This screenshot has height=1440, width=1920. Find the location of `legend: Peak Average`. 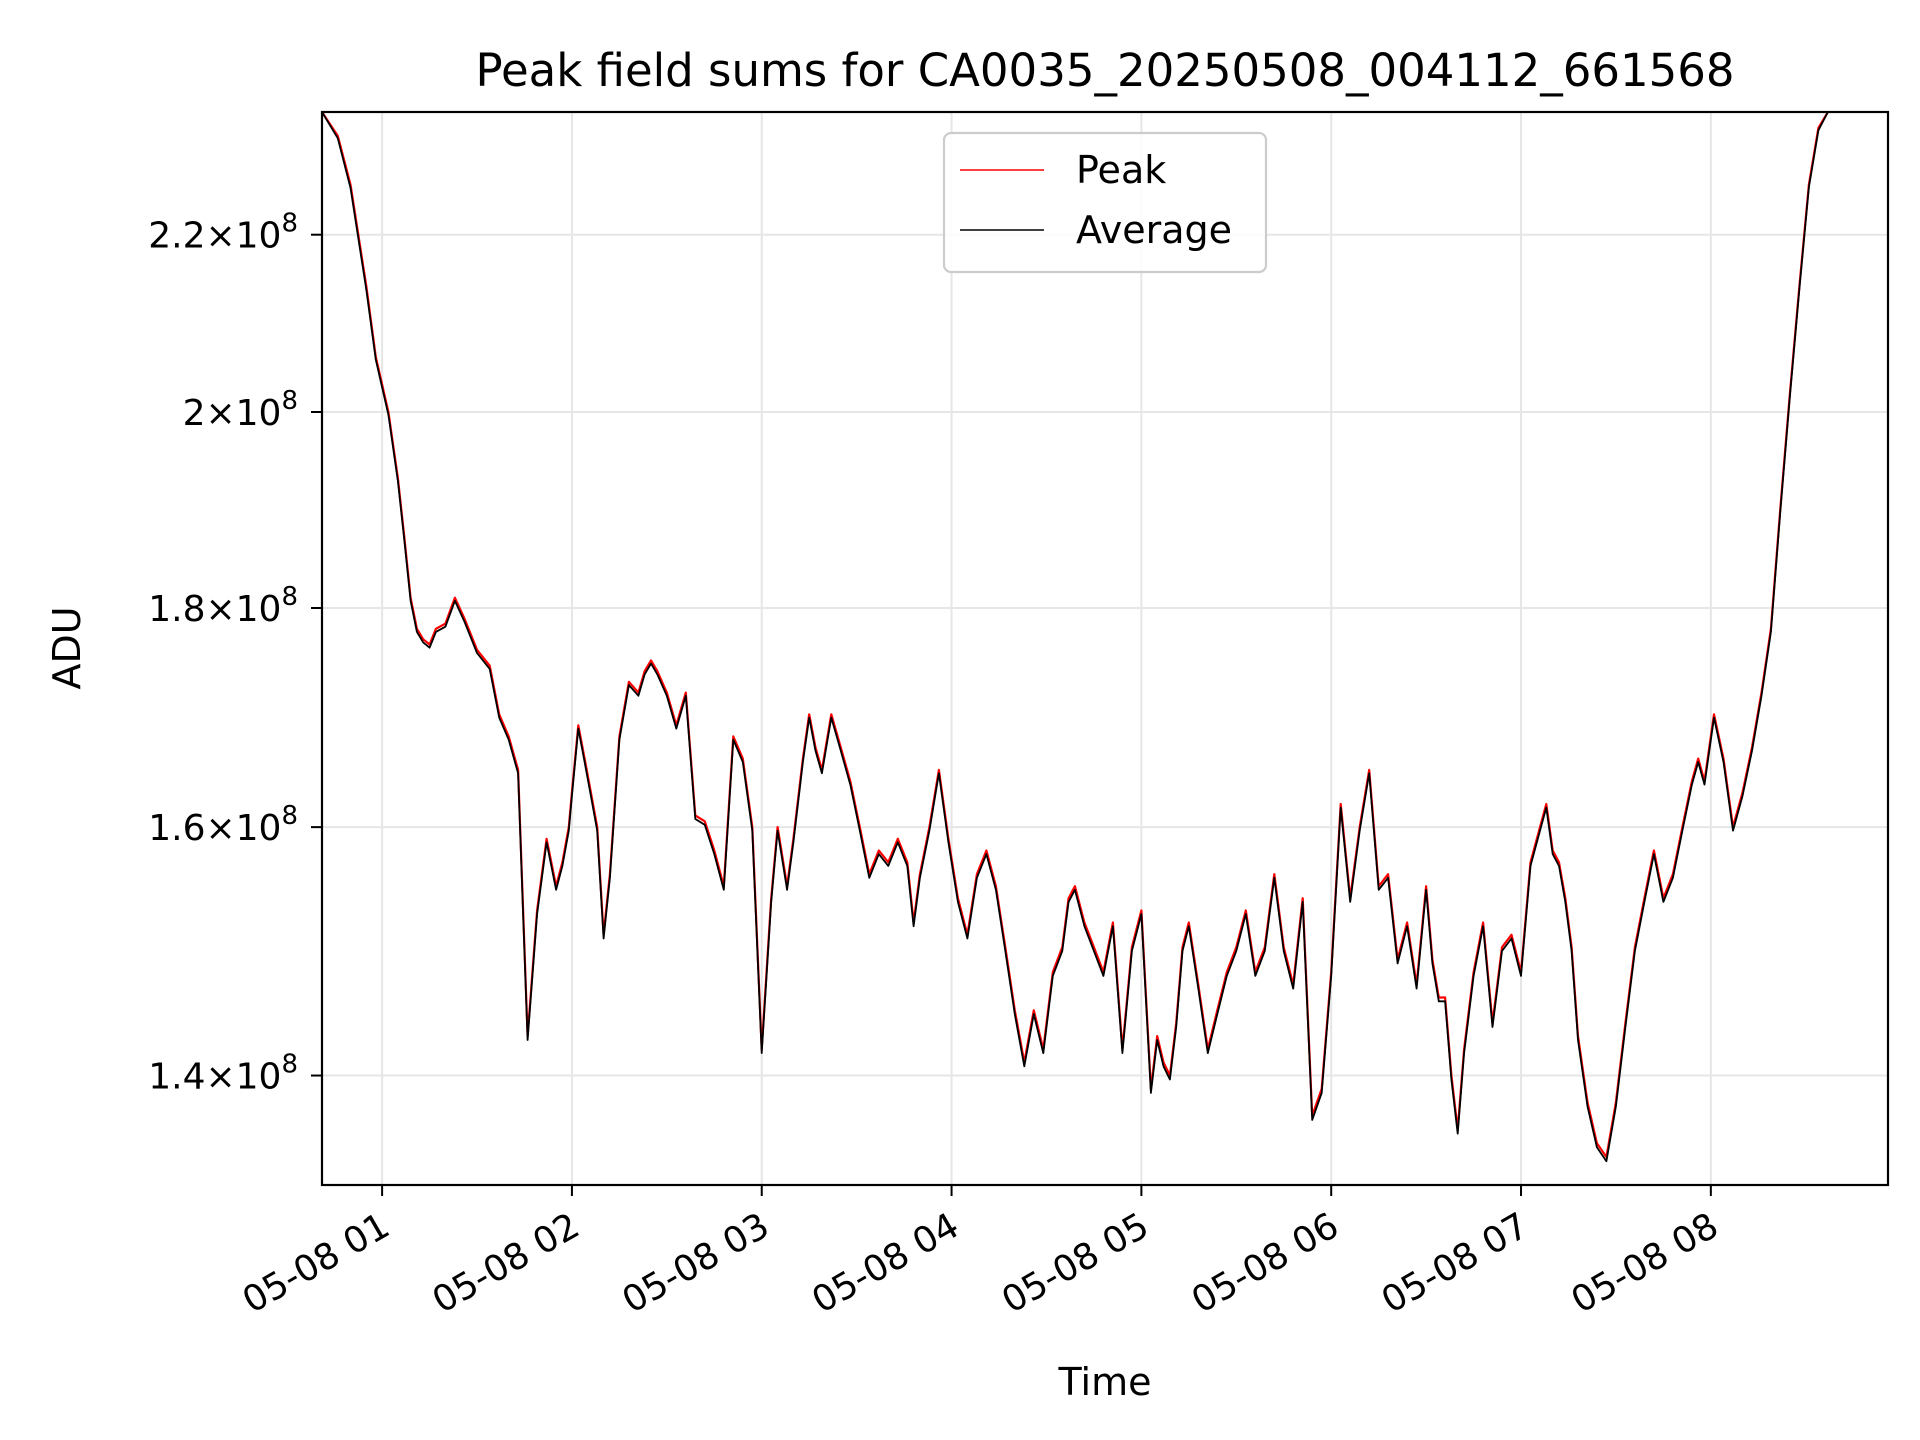

legend: Peak Average is located at coordinates (1105, 202).